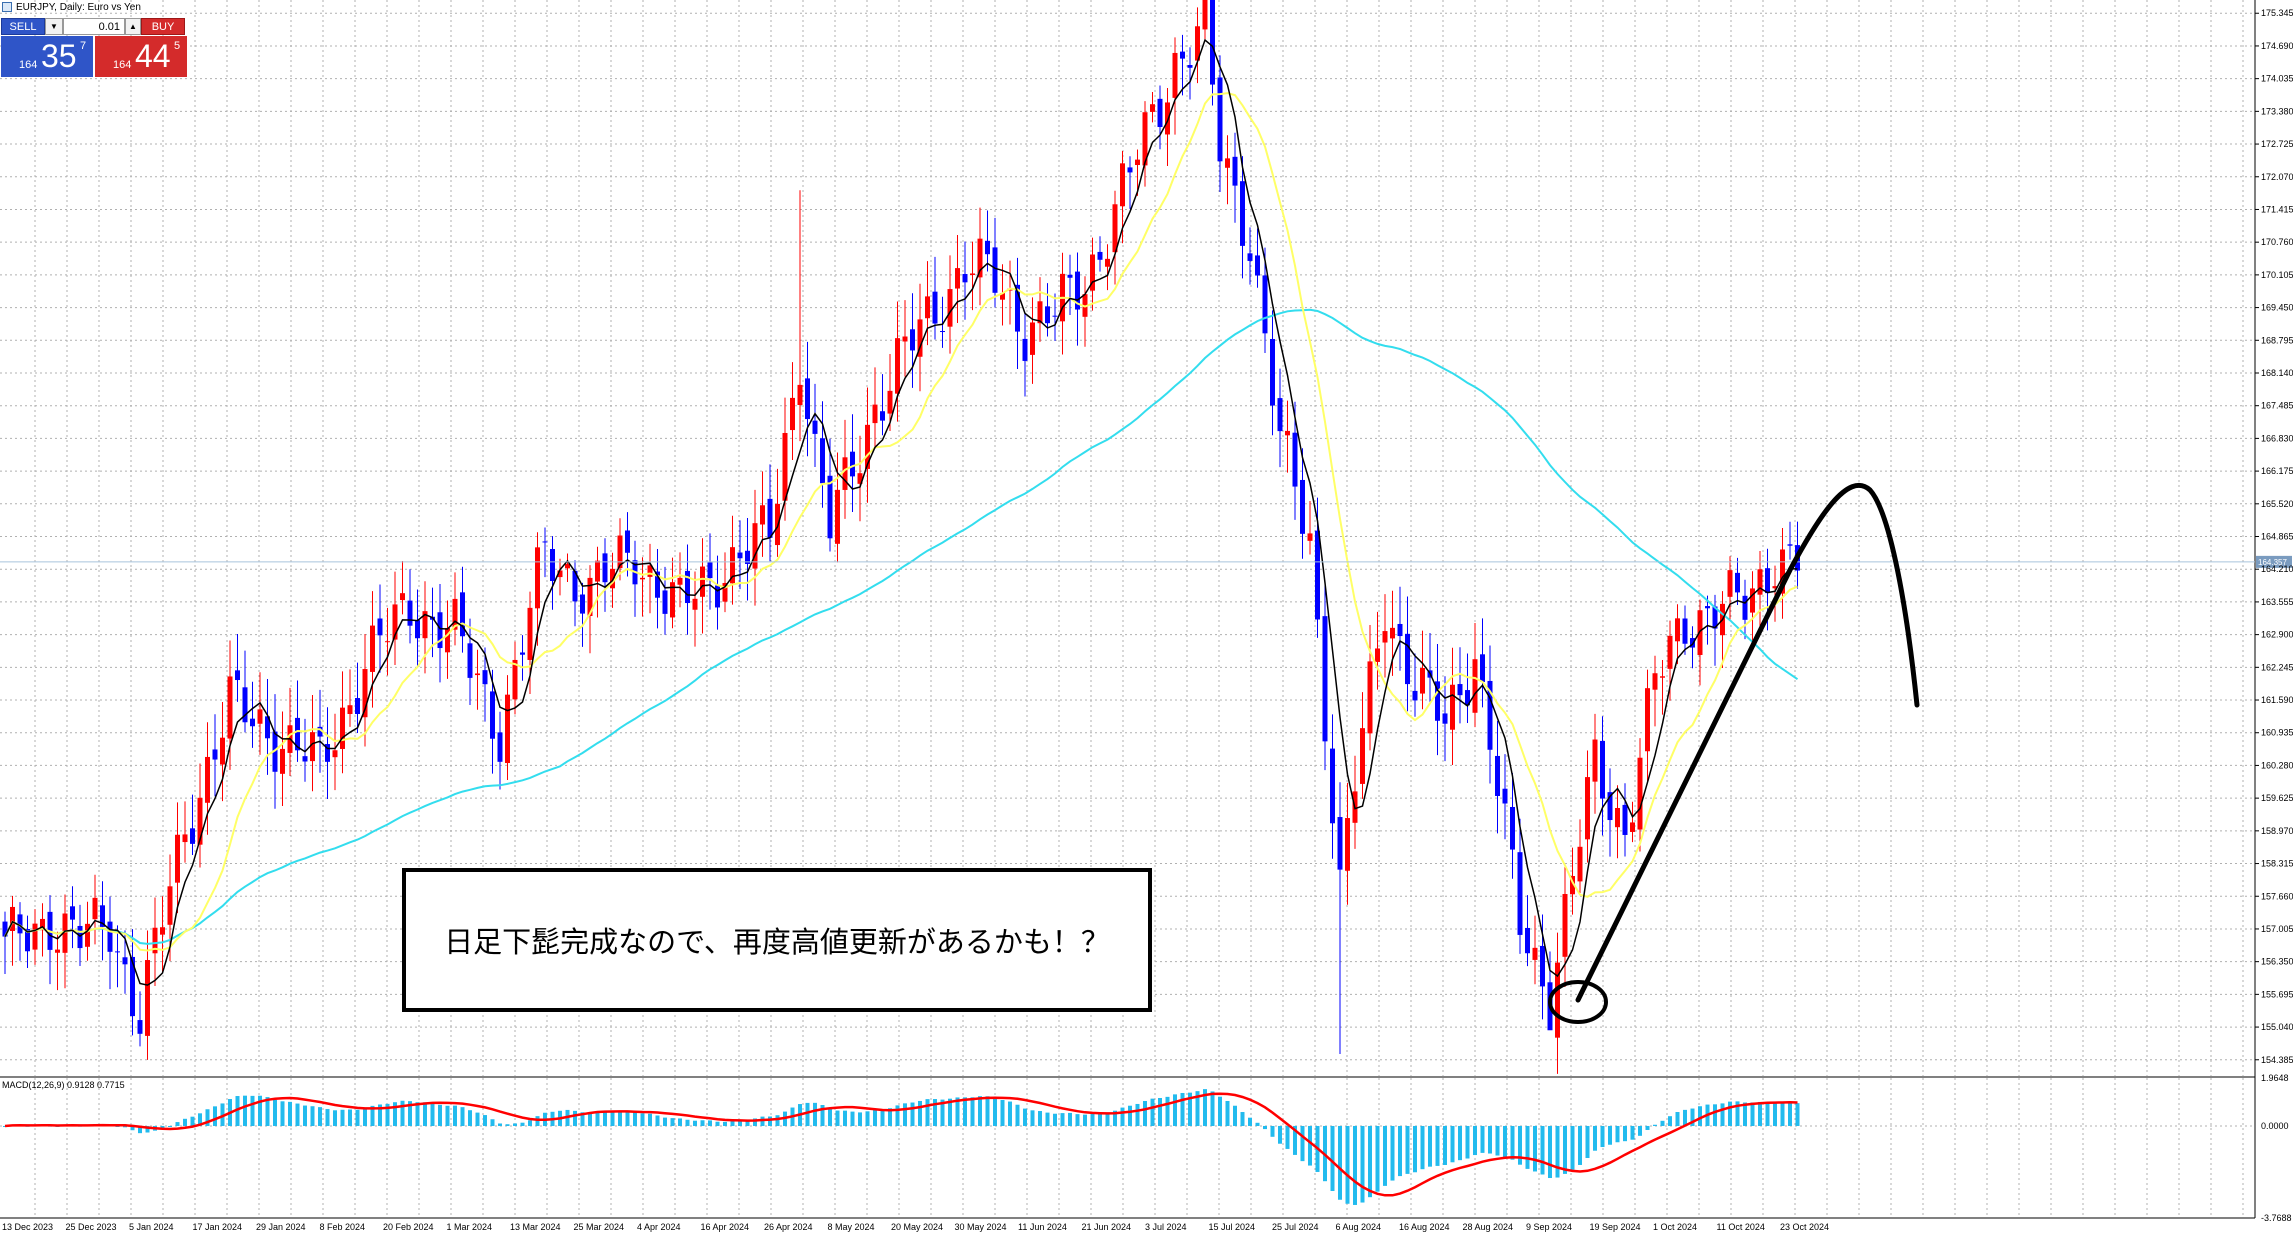 The width and height of the screenshot is (2293, 1236). What do you see at coordinates (901, 1147) in the screenshot?
I see `macd-histogram` at bounding box center [901, 1147].